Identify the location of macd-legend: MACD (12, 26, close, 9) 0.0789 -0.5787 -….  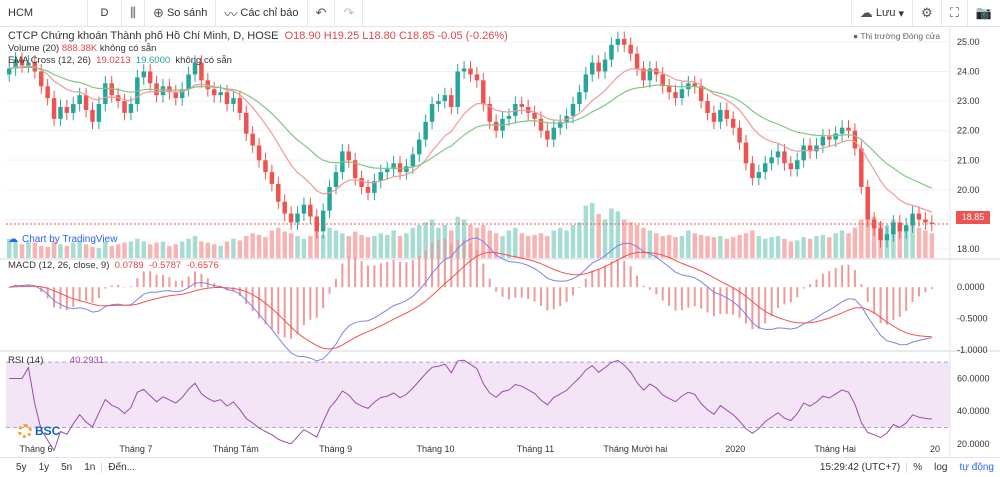
(113, 265).